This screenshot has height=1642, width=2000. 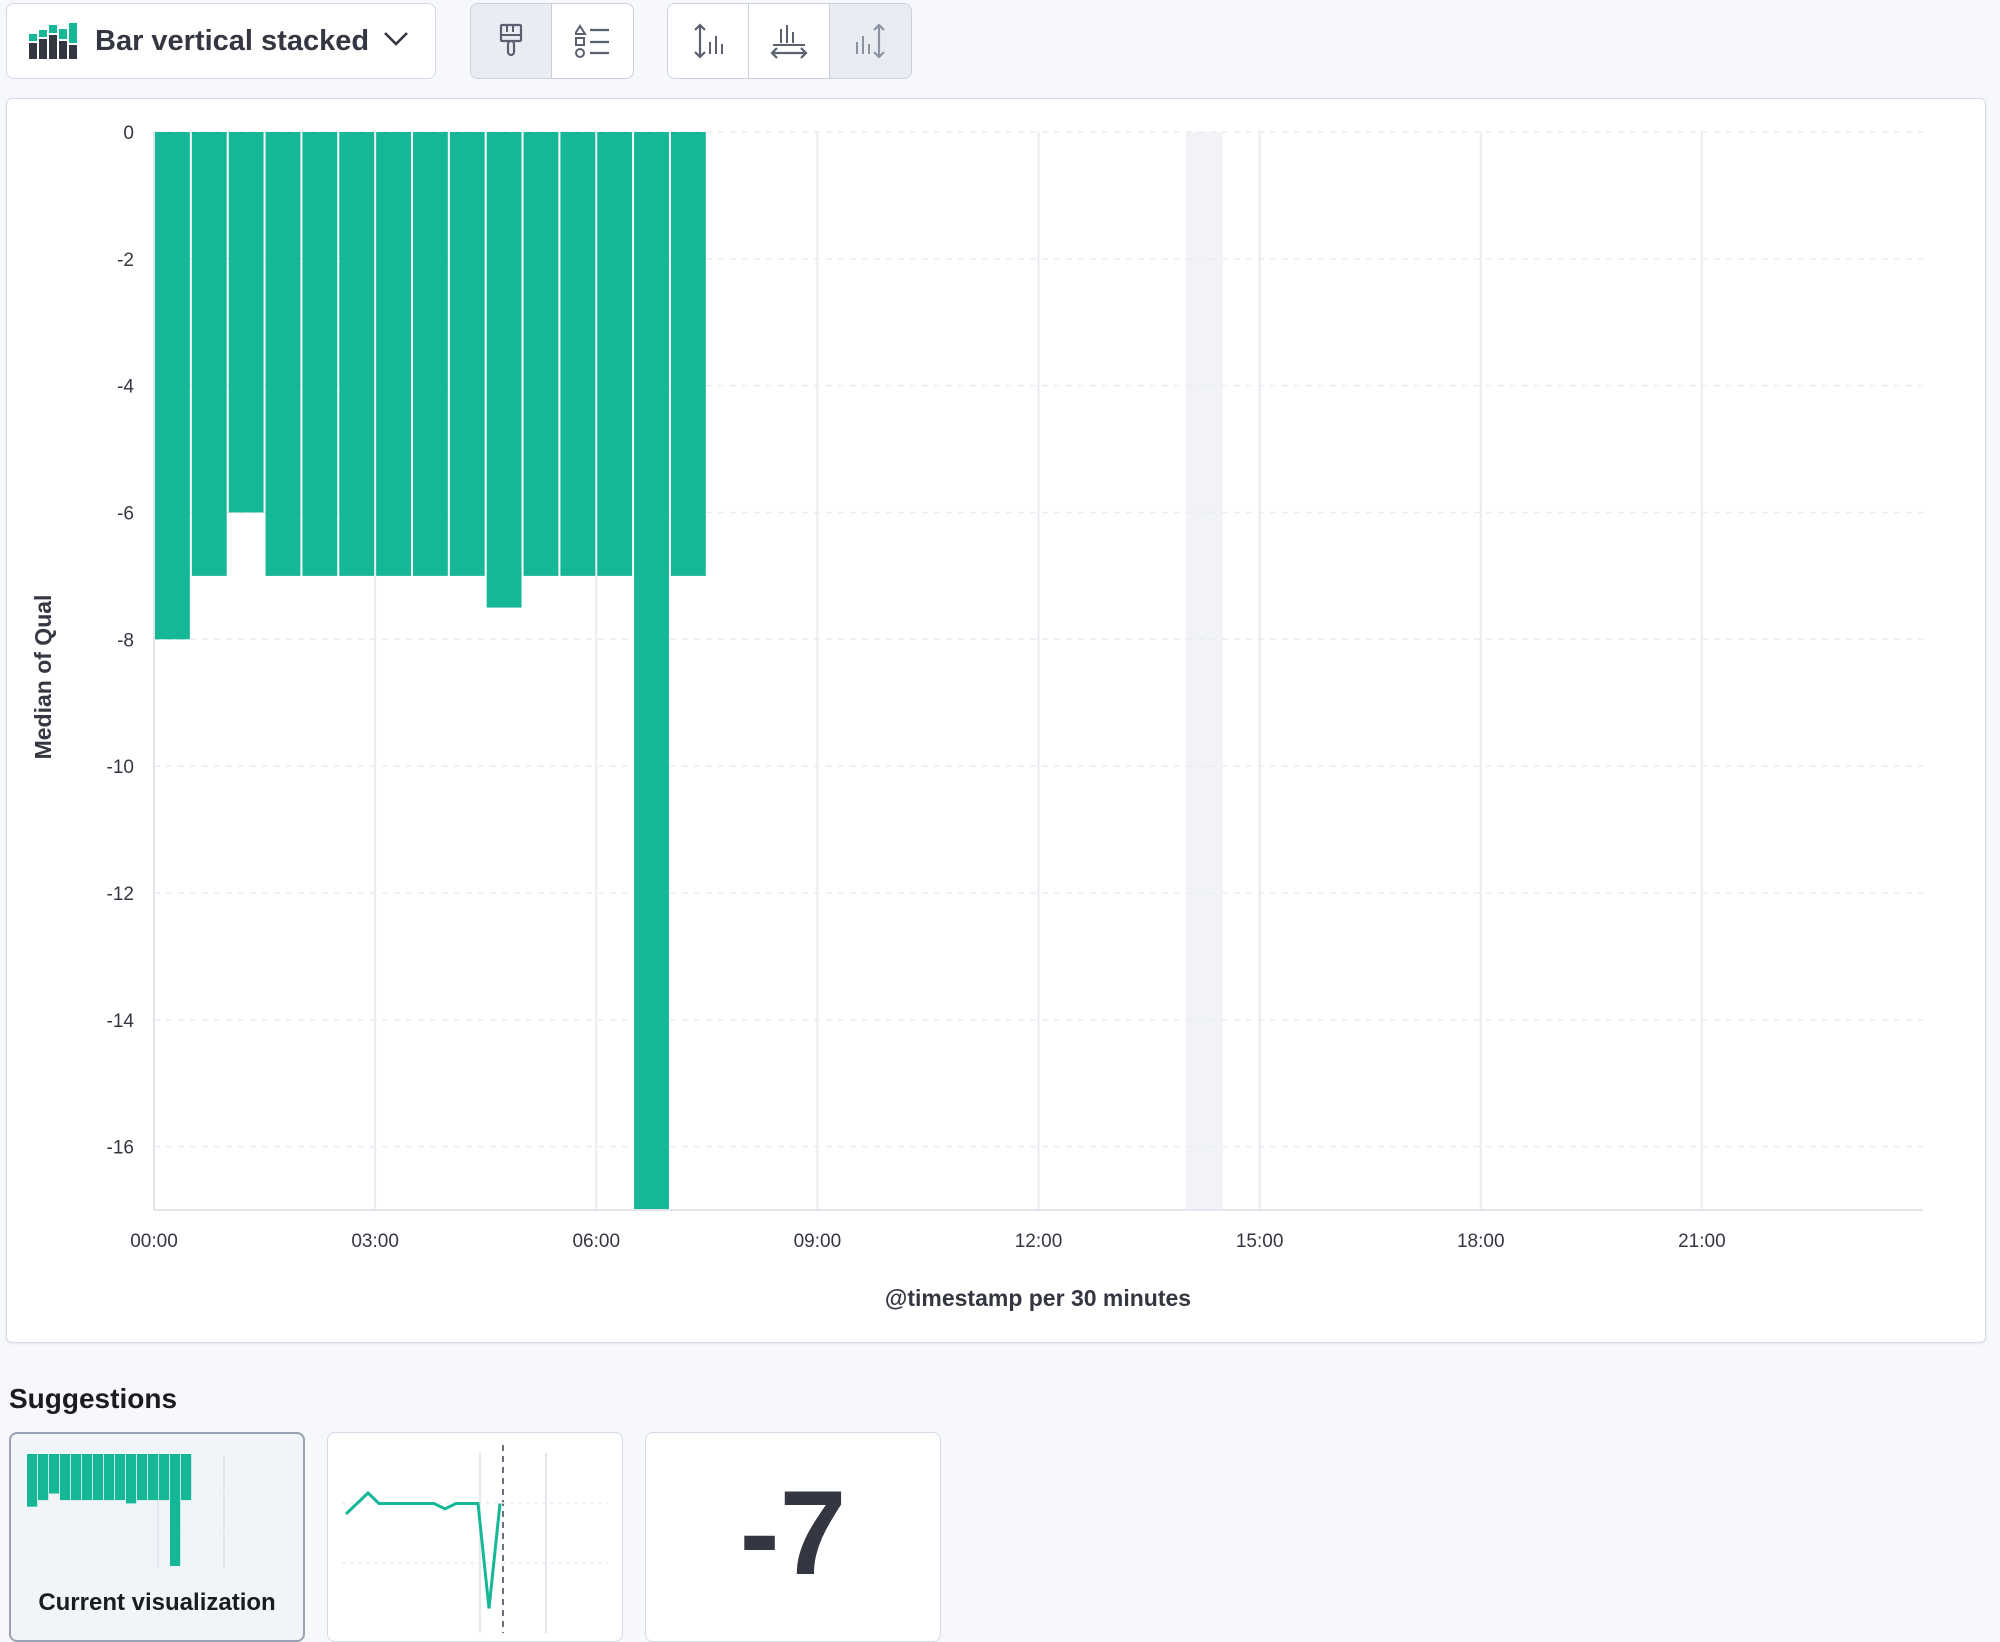 What do you see at coordinates (158, 1511) in the screenshot?
I see `suggestion-bar-thumbnail` at bounding box center [158, 1511].